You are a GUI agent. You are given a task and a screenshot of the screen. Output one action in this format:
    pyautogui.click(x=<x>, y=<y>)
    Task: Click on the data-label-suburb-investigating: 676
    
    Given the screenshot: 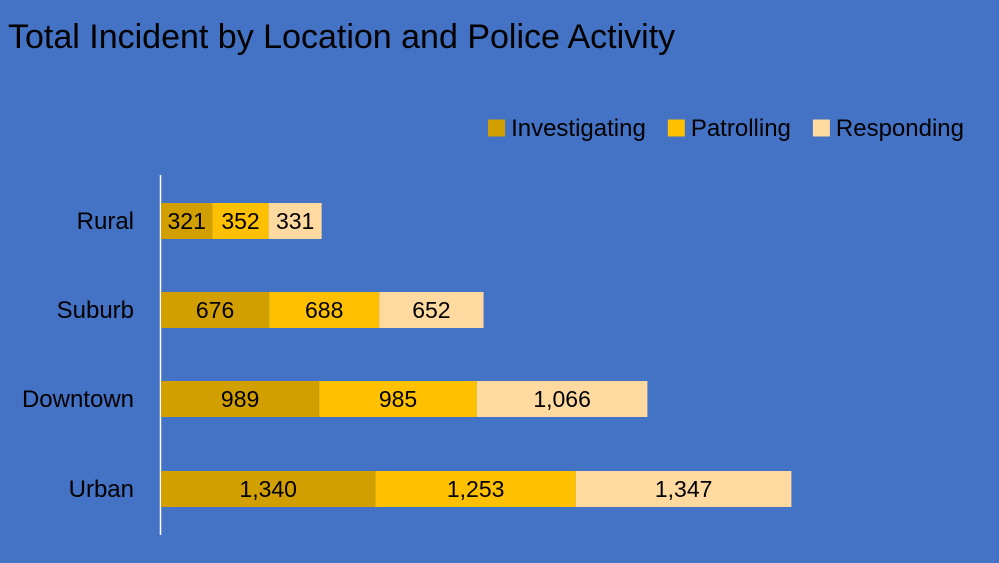 What is the action you would take?
    pyautogui.click(x=215, y=310)
    